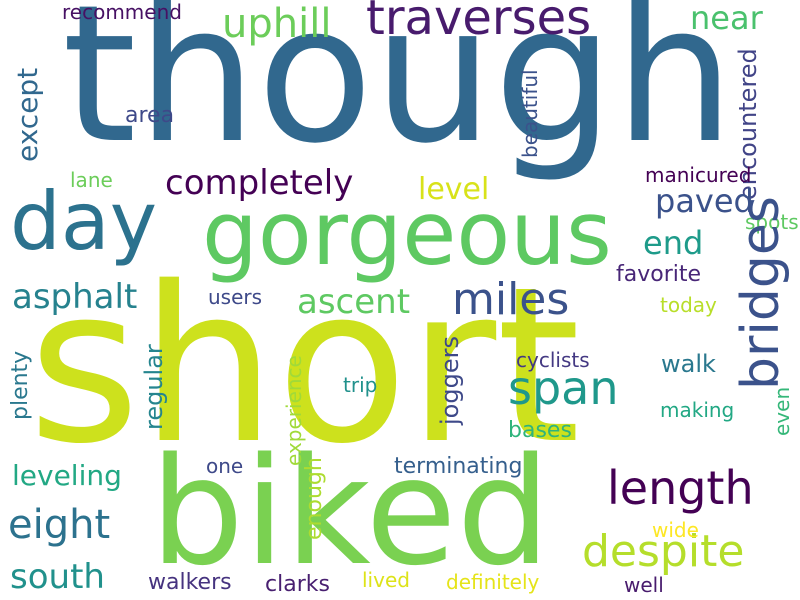  I want to click on word-span: span, so click(563, 388).